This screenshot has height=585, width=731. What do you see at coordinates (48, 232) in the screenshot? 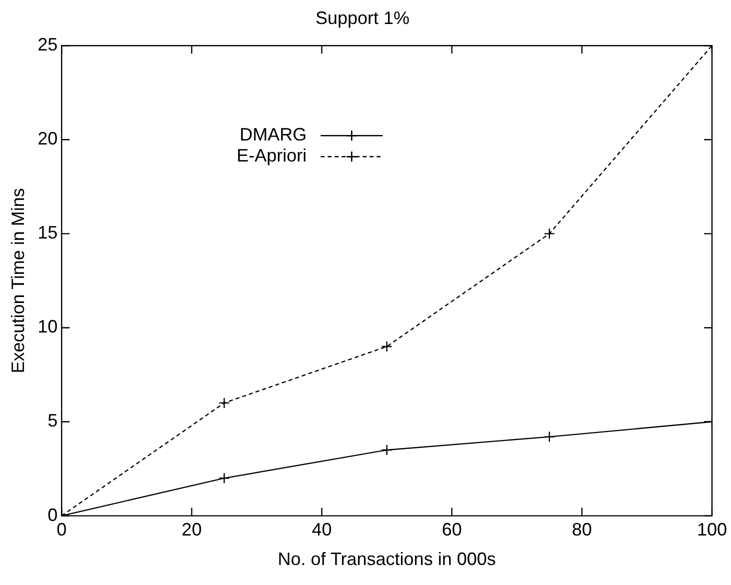
I see `y-tick-label: 15` at bounding box center [48, 232].